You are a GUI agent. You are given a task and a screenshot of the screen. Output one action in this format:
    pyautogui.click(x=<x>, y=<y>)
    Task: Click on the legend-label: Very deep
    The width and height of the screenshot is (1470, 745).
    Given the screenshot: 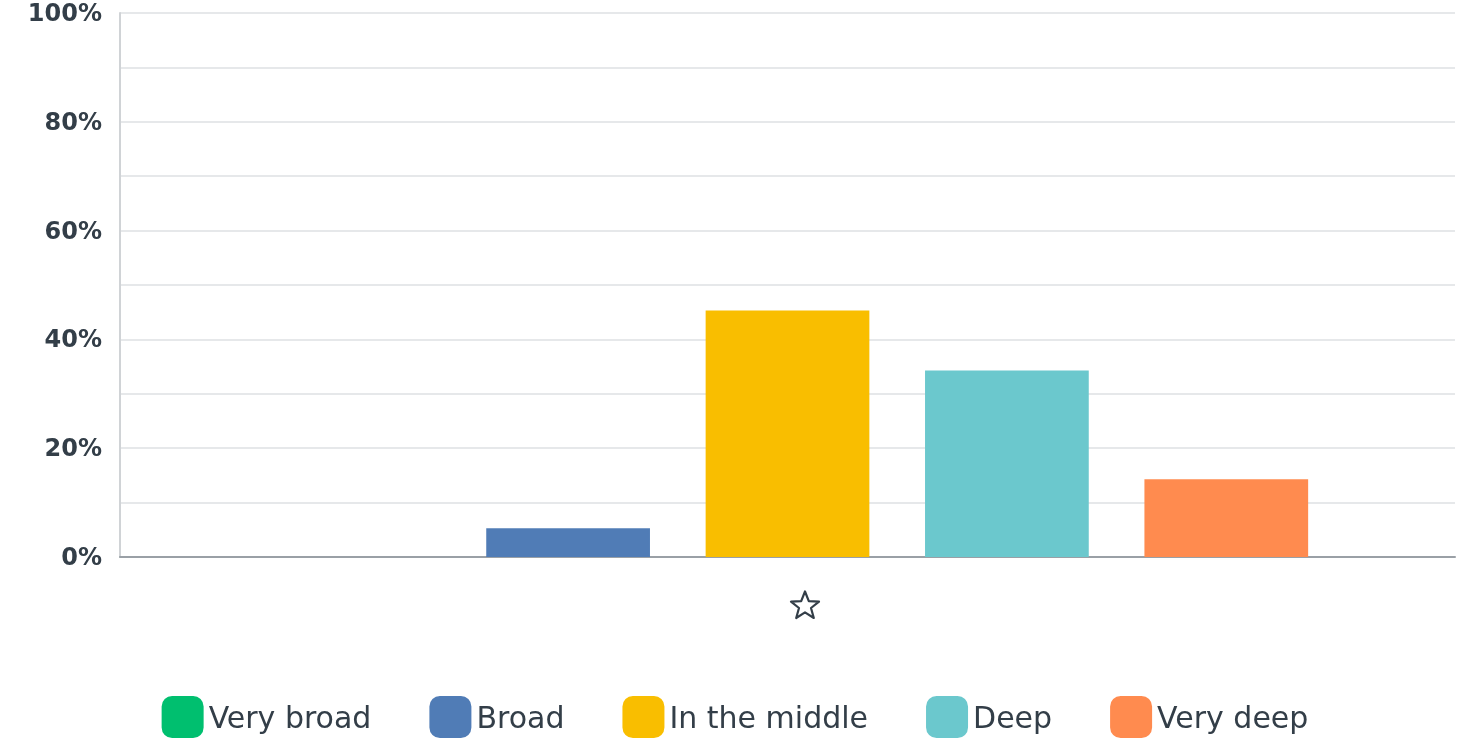 What is the action you would take?
    pyautogui.click(x=1233, y=717)
    